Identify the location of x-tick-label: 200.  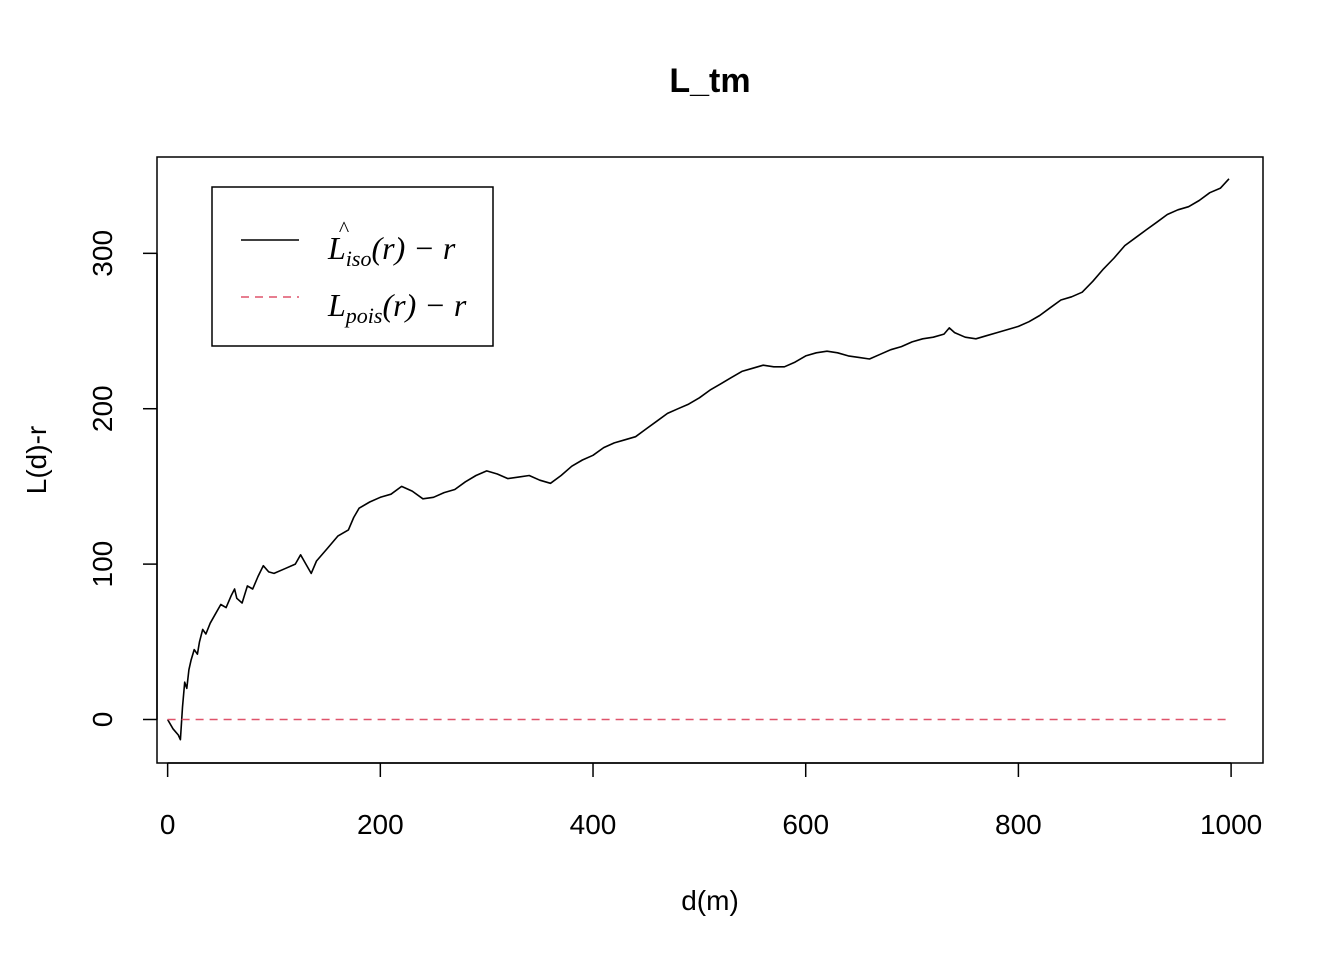
(380, 824).